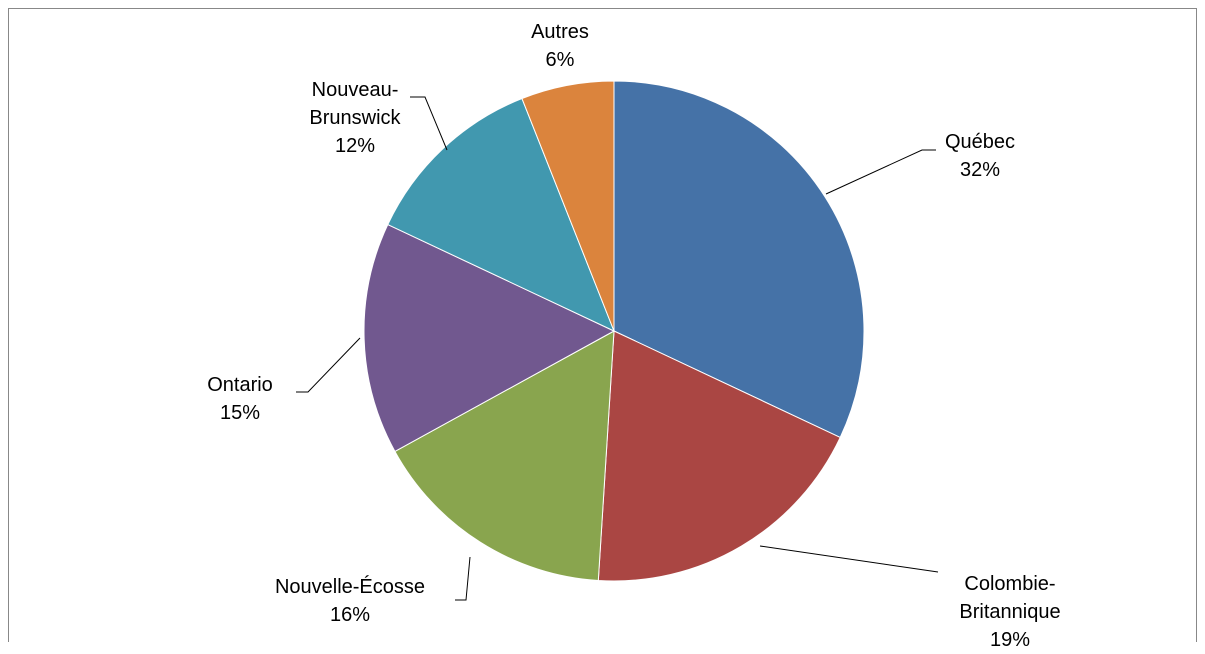 This screenshot has width=1205, height=654. What do you see at coordinates (1010, 598) in the screenshot?
I see `label-name: Colombie-Britannique` at bounding box center [1010, 598].